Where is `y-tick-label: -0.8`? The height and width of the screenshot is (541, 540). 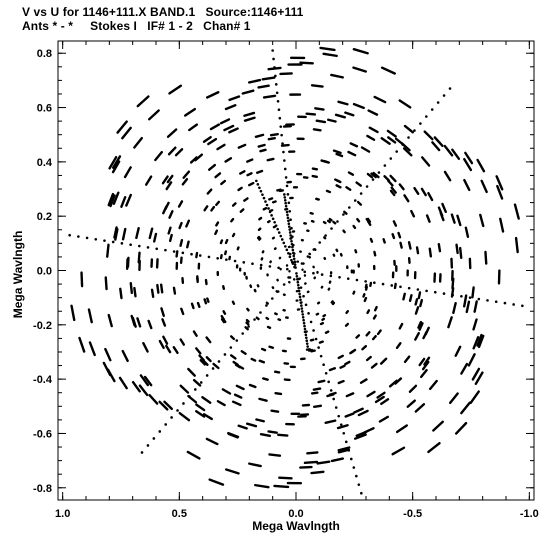 y-tick-label: -0.8 is located at coordinates (42, 489).